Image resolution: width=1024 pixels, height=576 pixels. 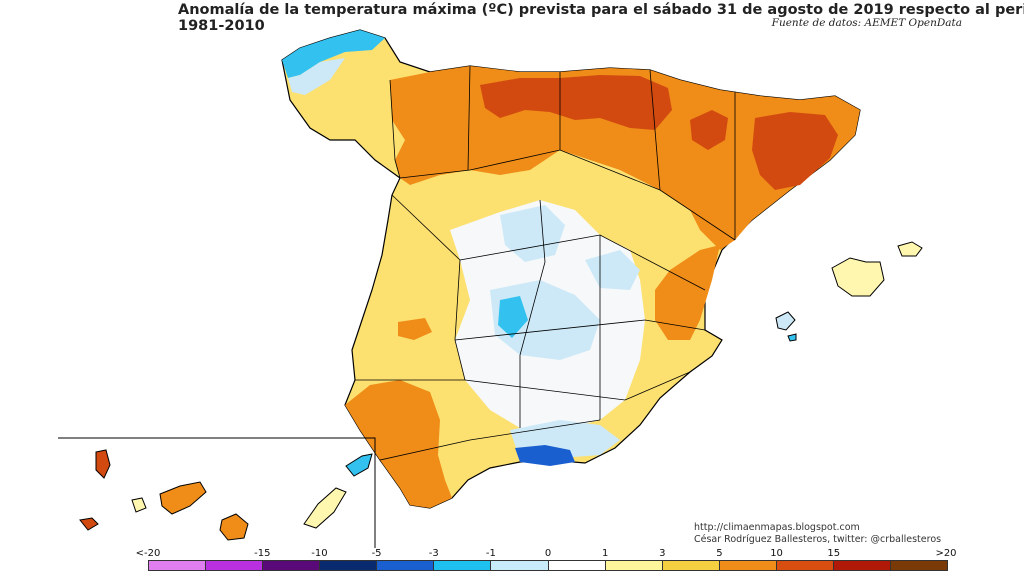 What do you see at coordinates (139, 505) in the screenshot?
I see `la-gomera-island` at bounding box center [139, 505].